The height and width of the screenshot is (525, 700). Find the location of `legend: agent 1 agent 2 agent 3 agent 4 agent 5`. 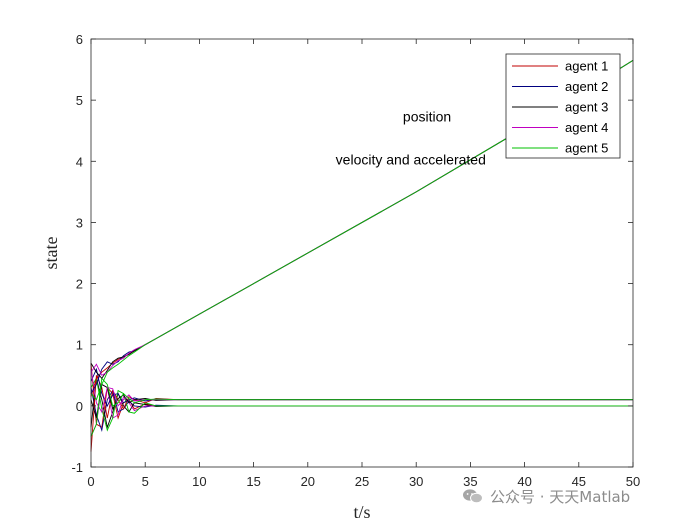

legend: agent 1 agent 2 agent 3 agent 4 agent 5 is located at coordinates (563, 106).